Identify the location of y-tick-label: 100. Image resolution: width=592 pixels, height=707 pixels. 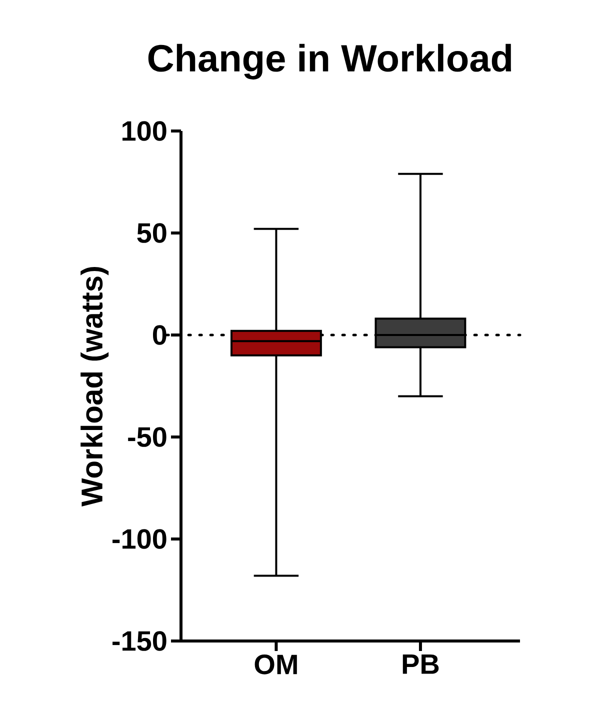
(144, 131).